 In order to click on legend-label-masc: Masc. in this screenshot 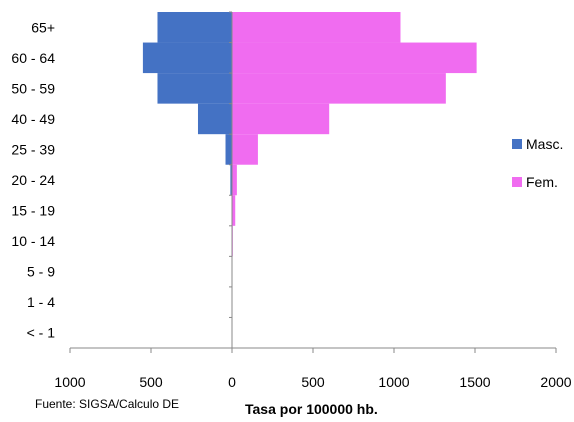, I will do `click(544, 144)`.